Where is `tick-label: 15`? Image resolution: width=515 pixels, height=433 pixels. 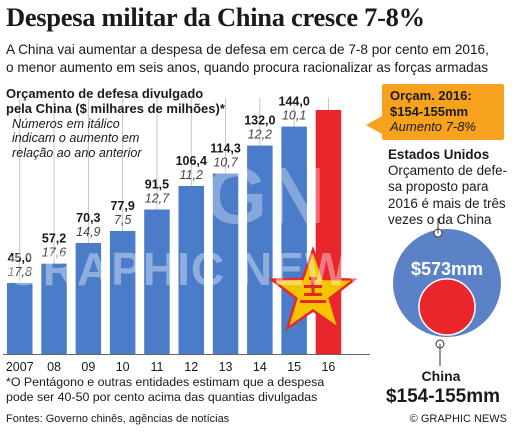 tick-label: 15 is located at coordinates (294, 367).